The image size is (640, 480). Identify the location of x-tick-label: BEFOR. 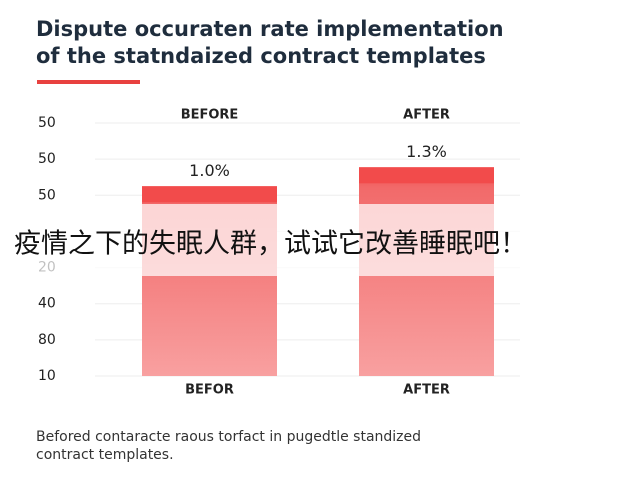
(209, 390).